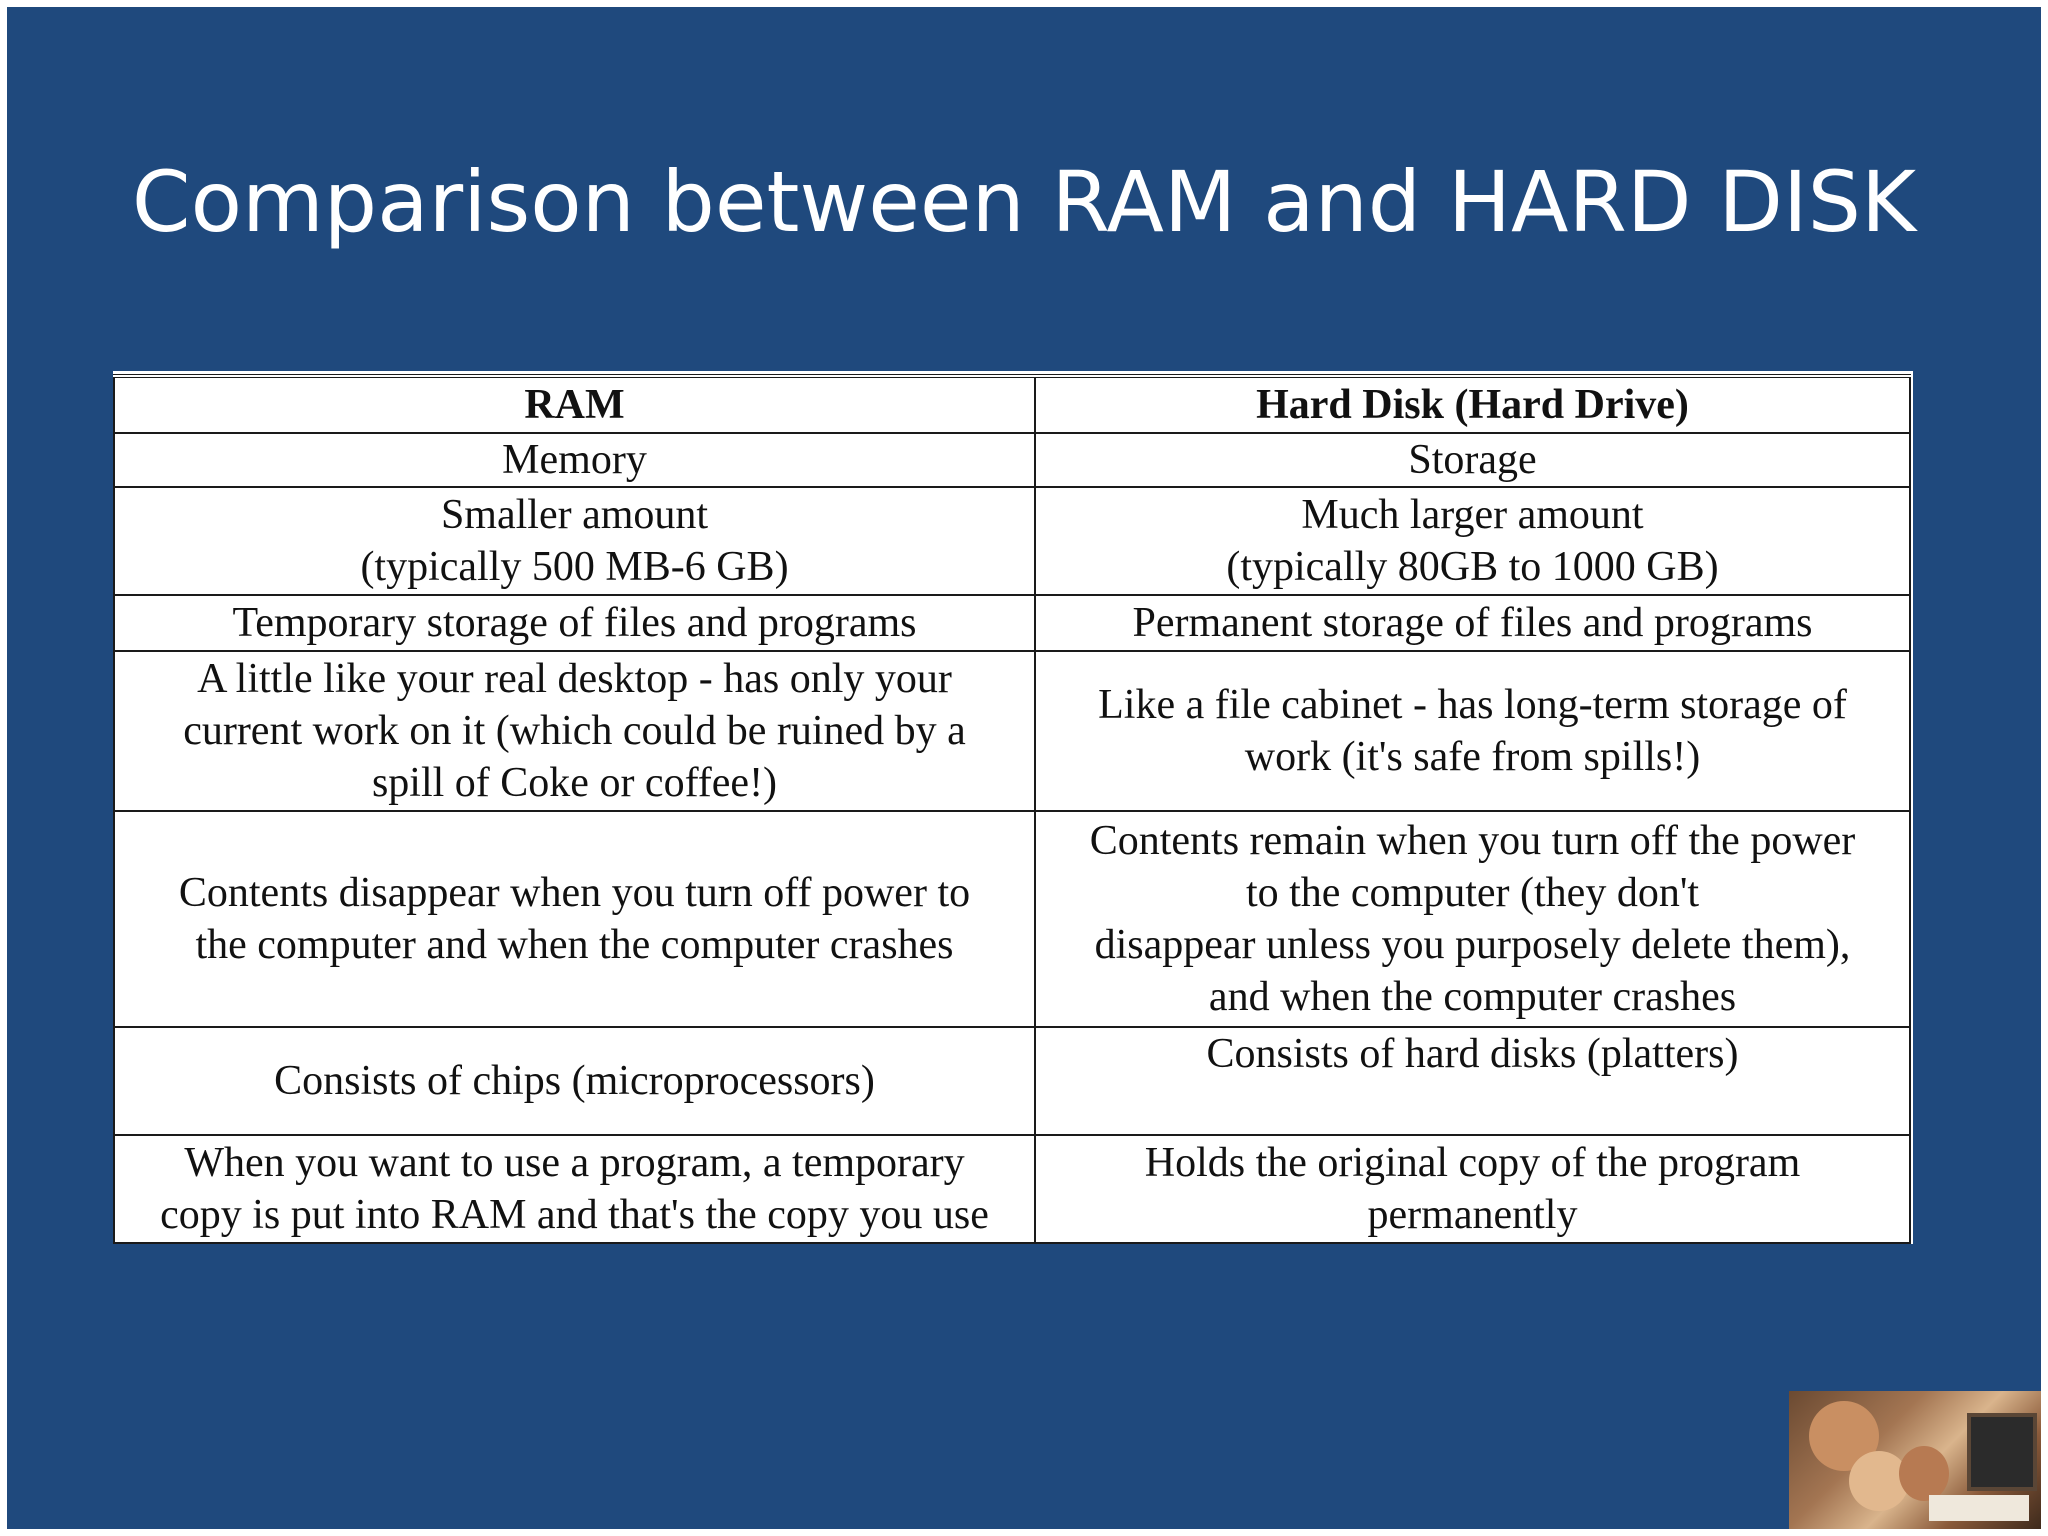 Image resolution: width=2048 pixels, height=1536 pixels. I want to click on ram-cell: Smaller amount (typically 500 MB-6 GB), so click(574, 541).